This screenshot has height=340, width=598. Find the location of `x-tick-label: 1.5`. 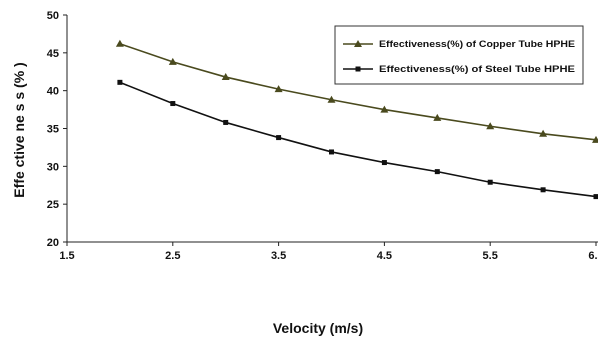

x-tick-label: 1.5 is located at coordinates (66, 256).